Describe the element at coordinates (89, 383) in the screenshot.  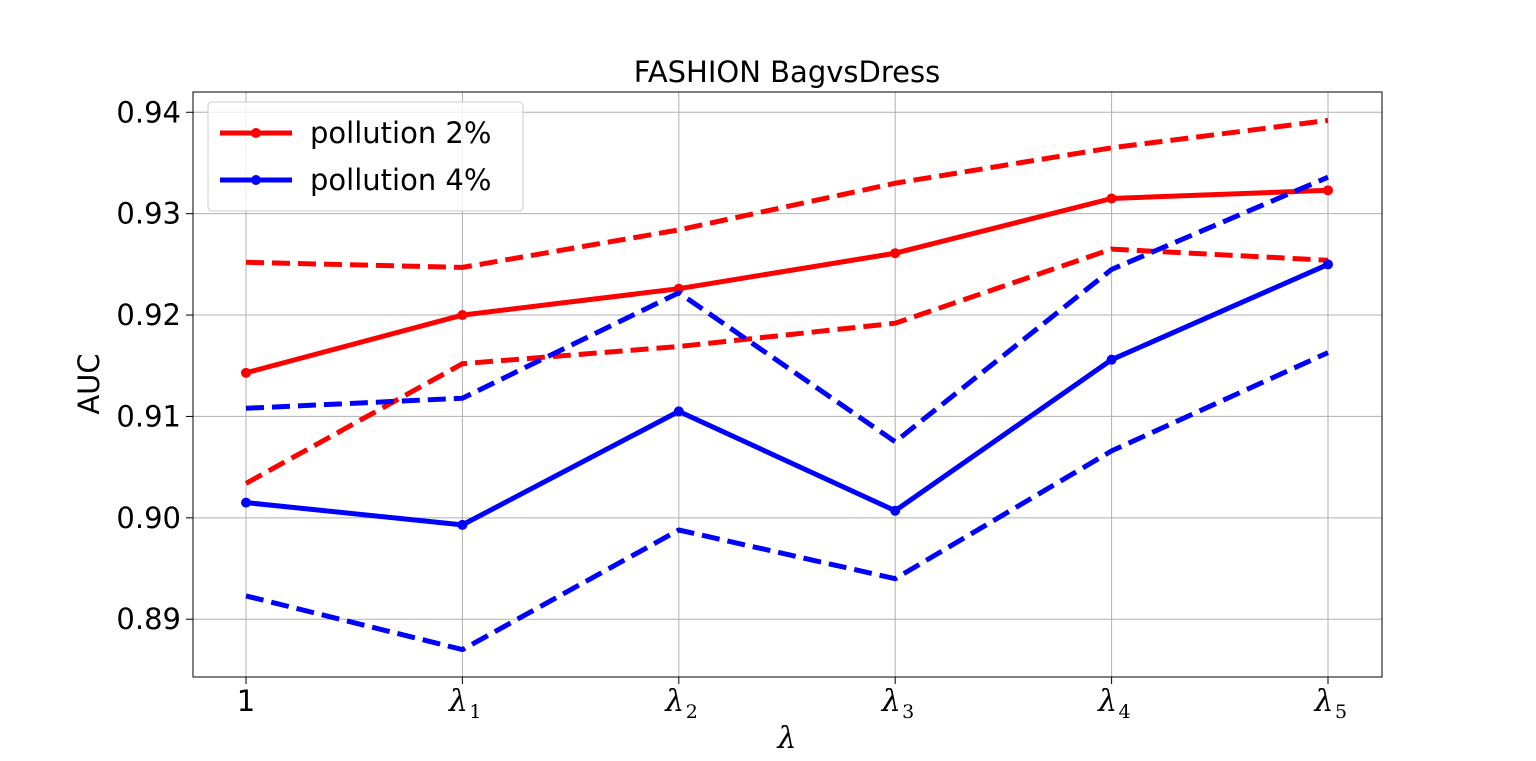
I see `y-axis-label: AUC` at that location.